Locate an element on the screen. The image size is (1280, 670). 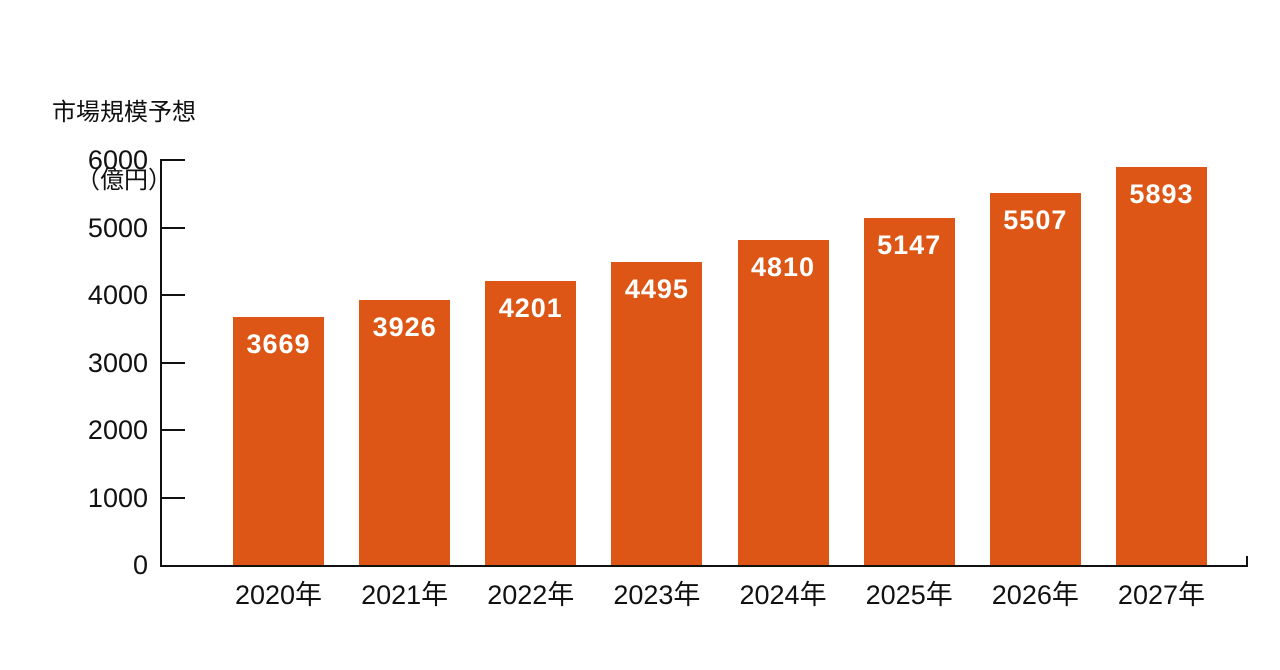
x-axis-label-2020年: 2020年 is located at coordinates (278, 595).